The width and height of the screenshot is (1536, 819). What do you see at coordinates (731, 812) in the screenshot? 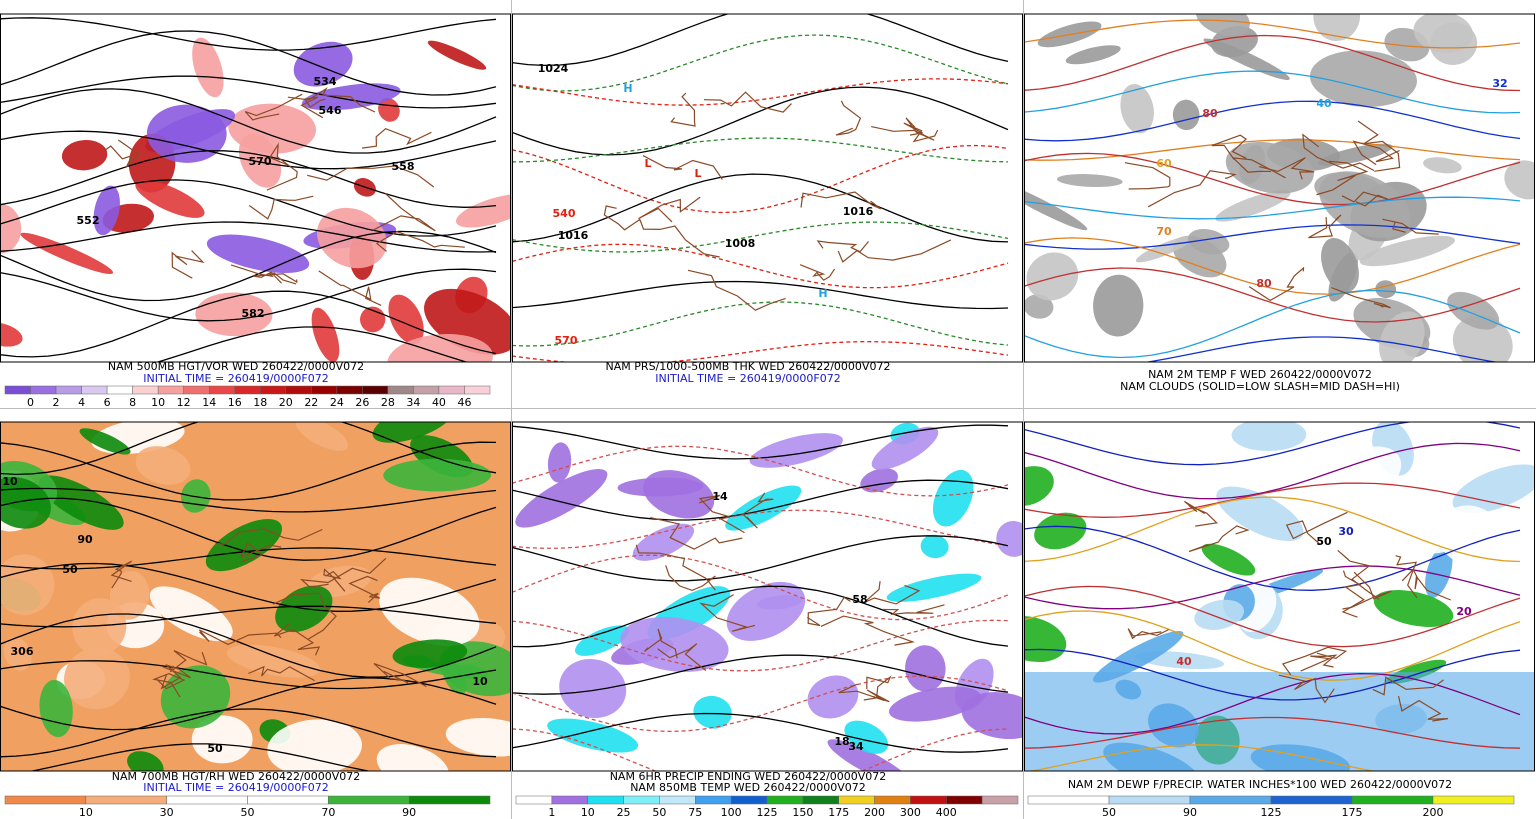
I see `legend-label: 100` at bounding box center [731, 812].